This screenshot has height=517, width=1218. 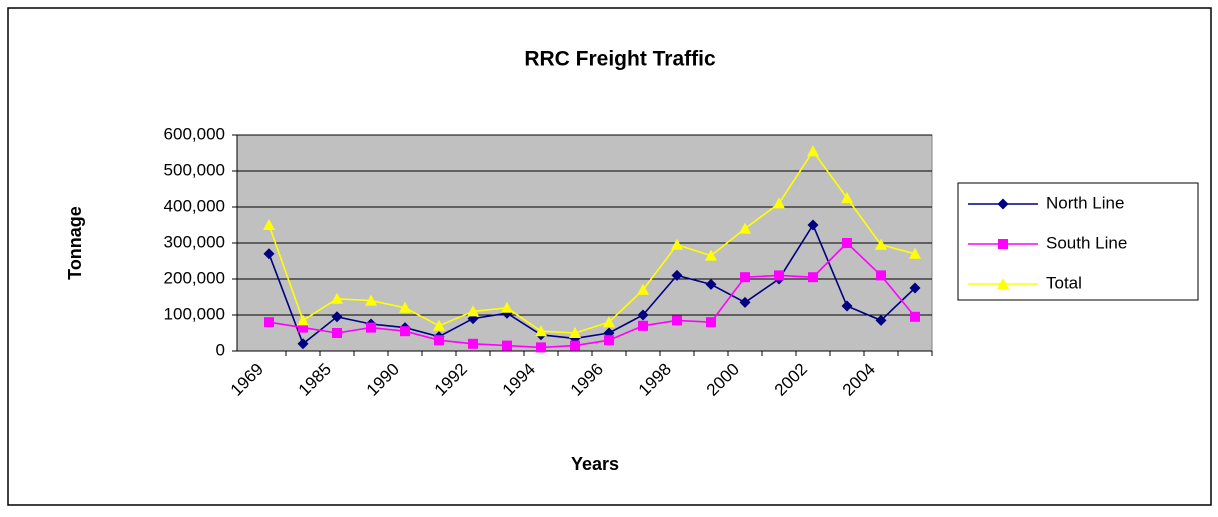 What do you see at coordinates (194, 169) in the screenshot?
I see `y-tick-label: 500,000` at bounding box center [194, 169].